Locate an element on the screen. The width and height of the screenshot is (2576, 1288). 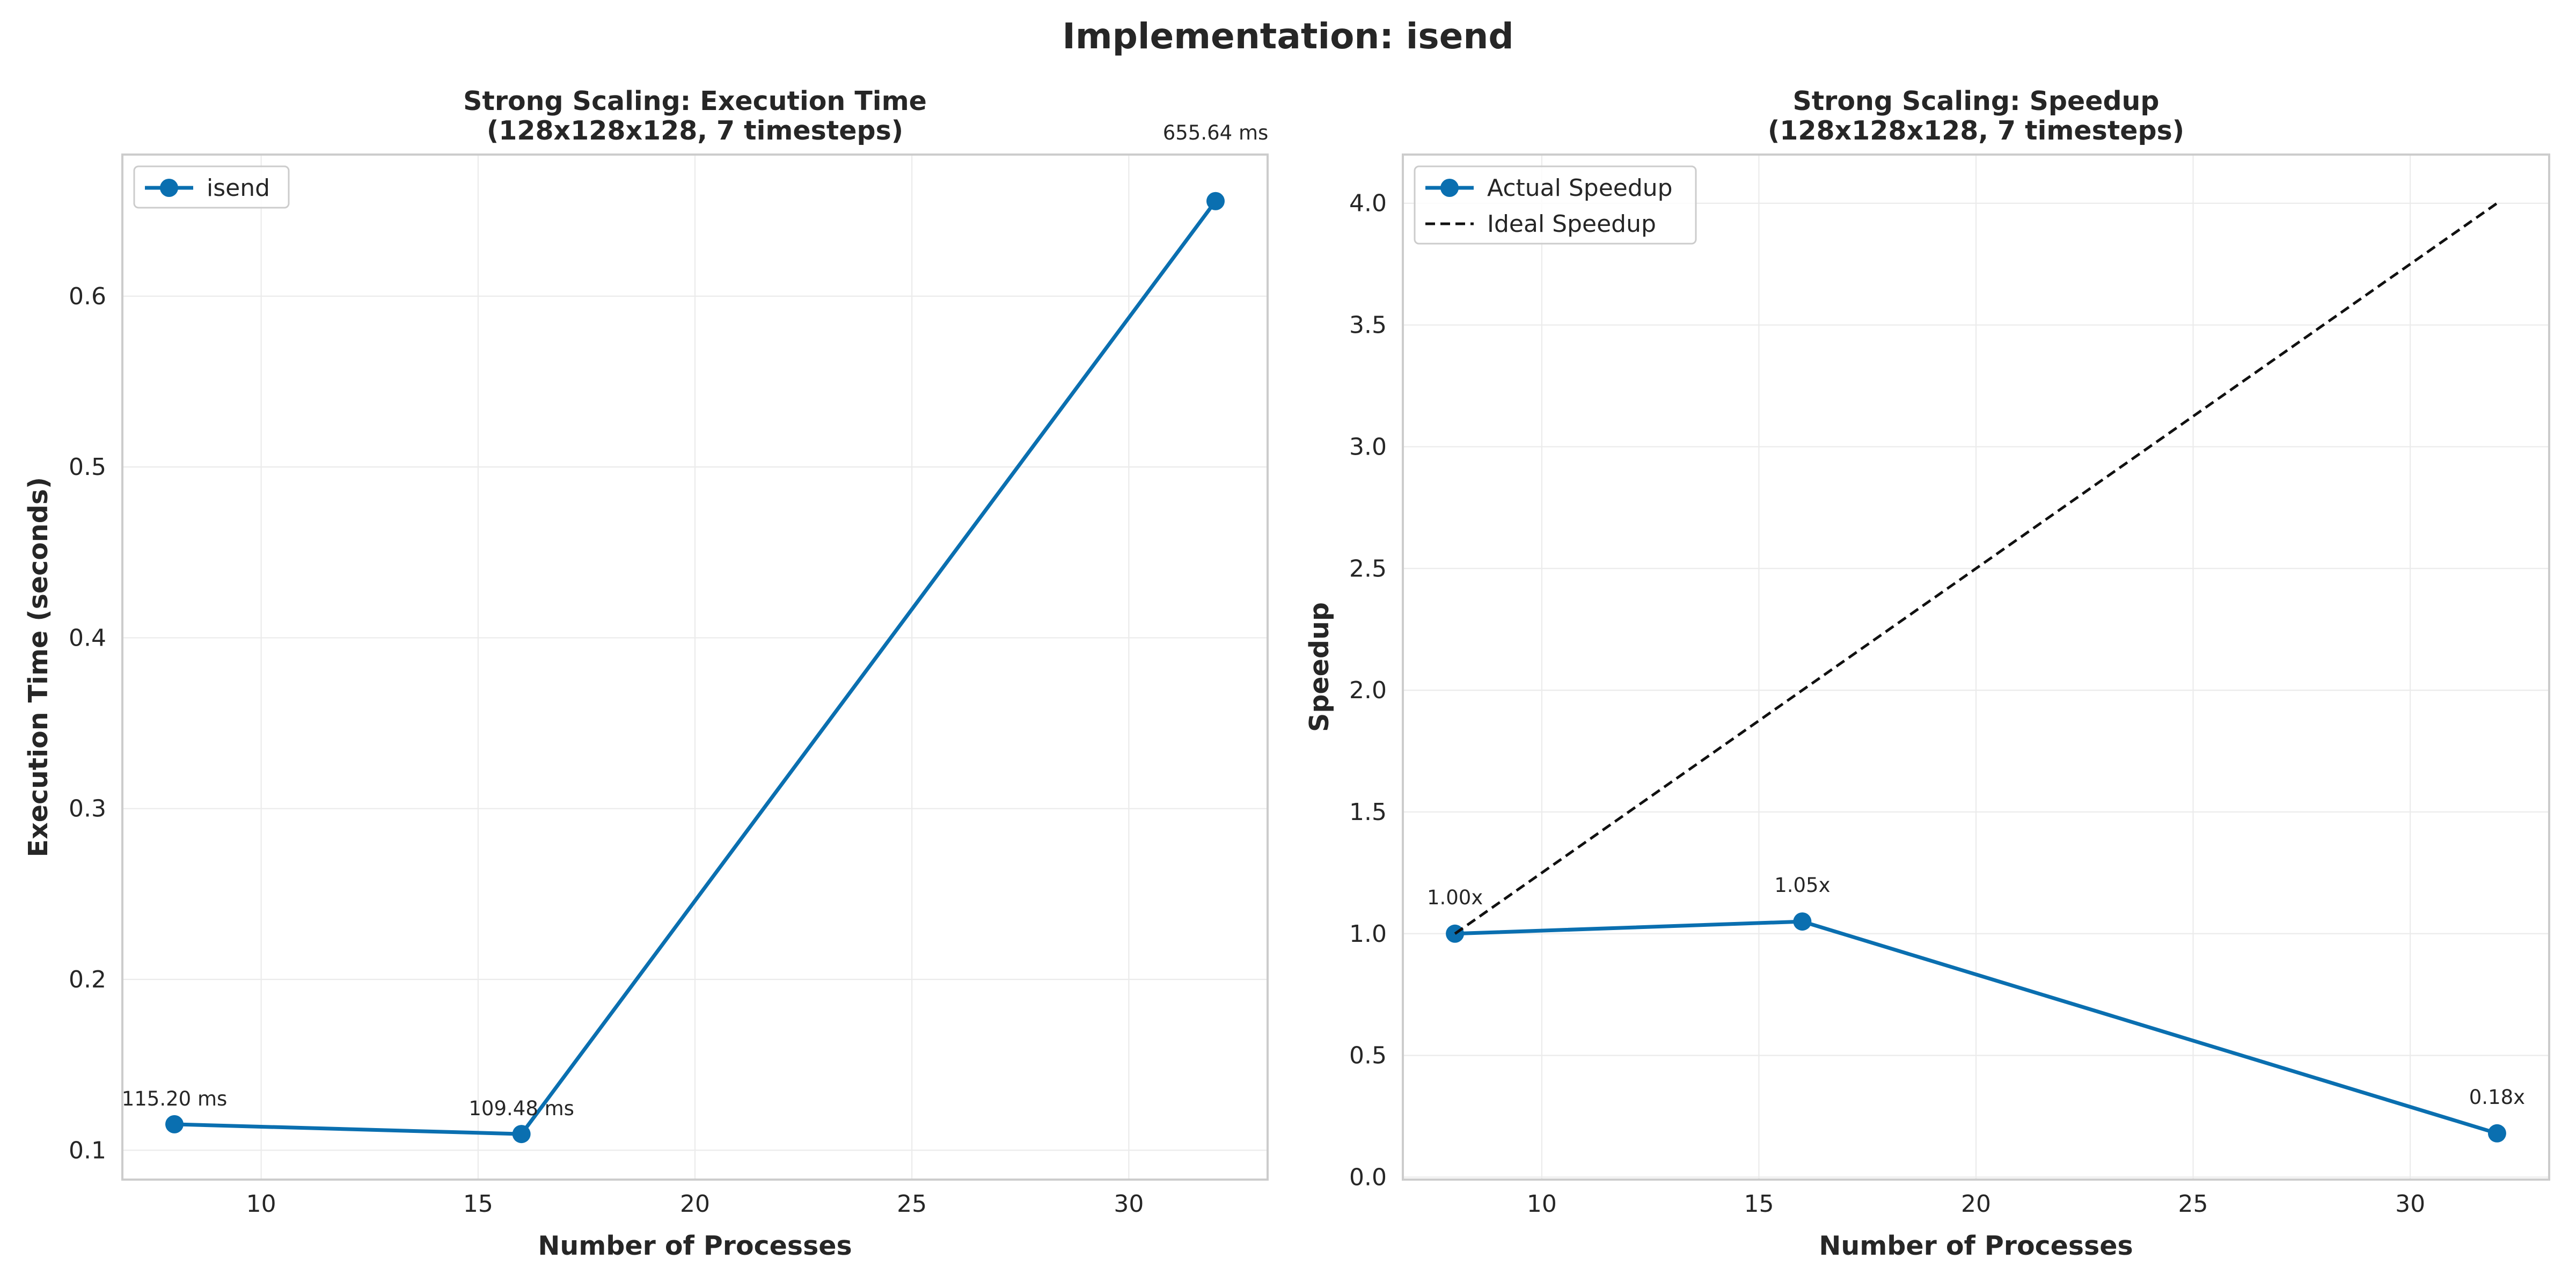
y-axis-label: Speedup is located at coordinates (1319, 667).